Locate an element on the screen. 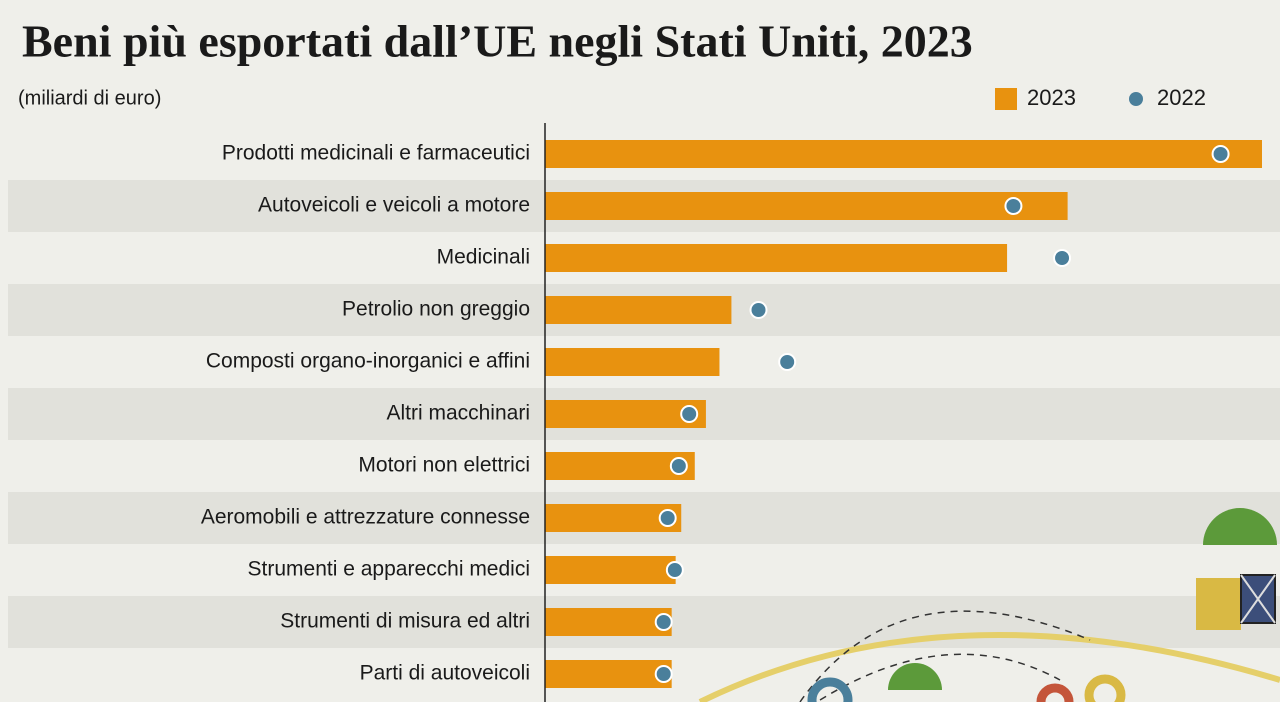 The height and width of the screenshot is (702, 1280). y-tick-label: Autoveicoli e veicoli a motore is located at coordinates (394, 205).